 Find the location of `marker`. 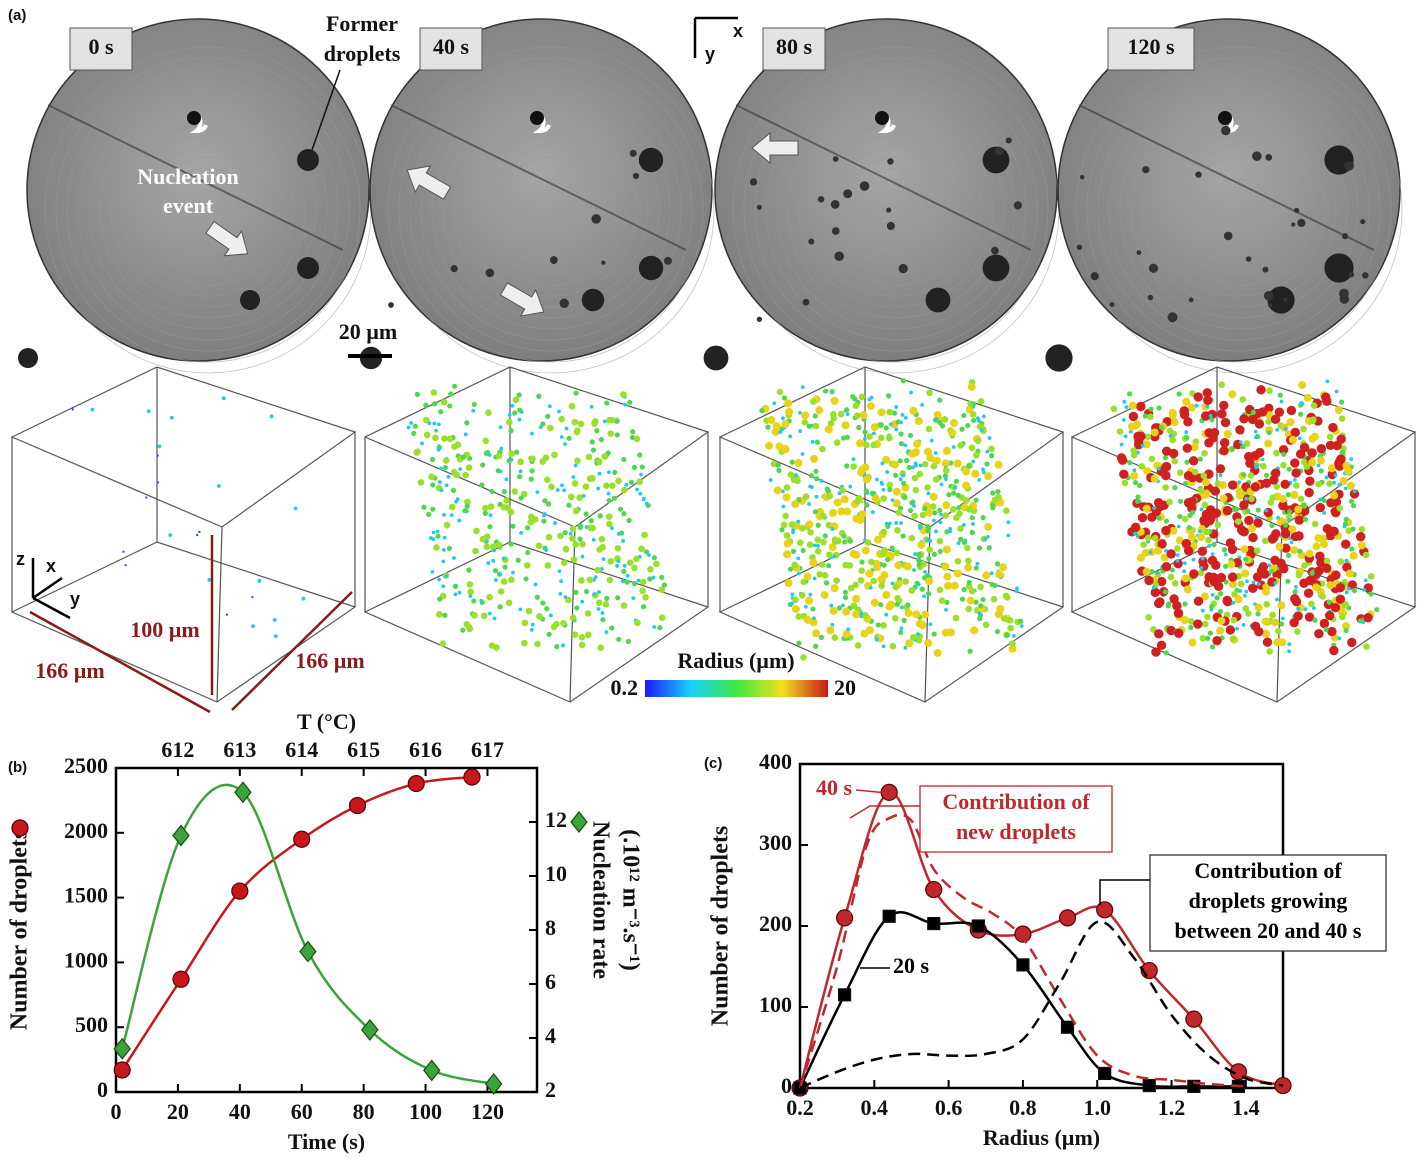

marker is located at coordinates (1105, 1073).